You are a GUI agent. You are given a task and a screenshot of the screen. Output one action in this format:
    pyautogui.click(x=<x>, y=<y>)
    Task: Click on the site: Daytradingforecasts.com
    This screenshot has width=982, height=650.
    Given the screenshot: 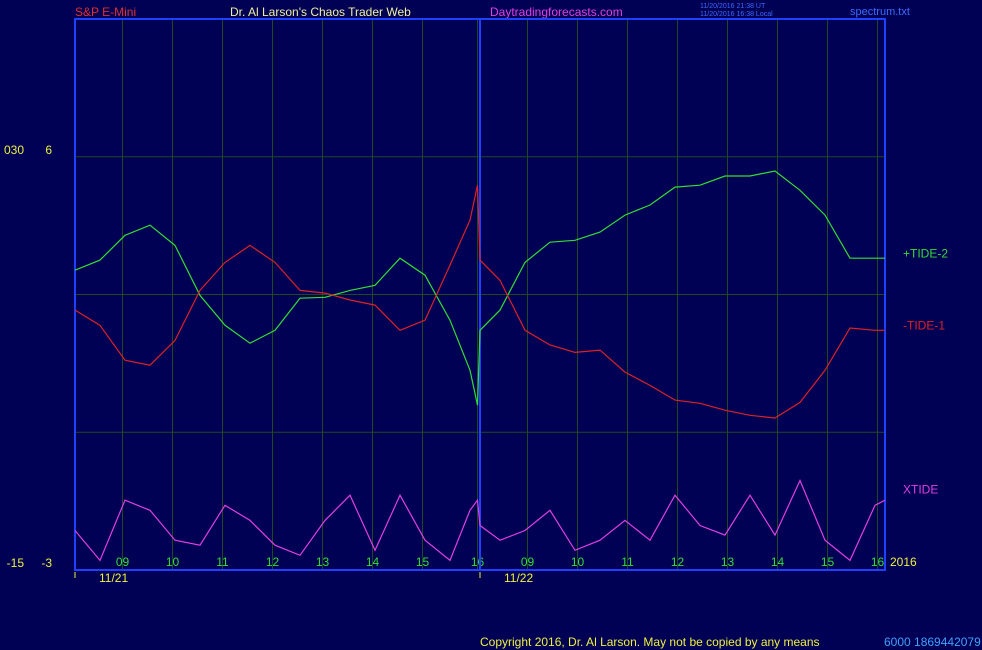 What is the action you would take?
    pyautogui.click(x=556, y=12)
    